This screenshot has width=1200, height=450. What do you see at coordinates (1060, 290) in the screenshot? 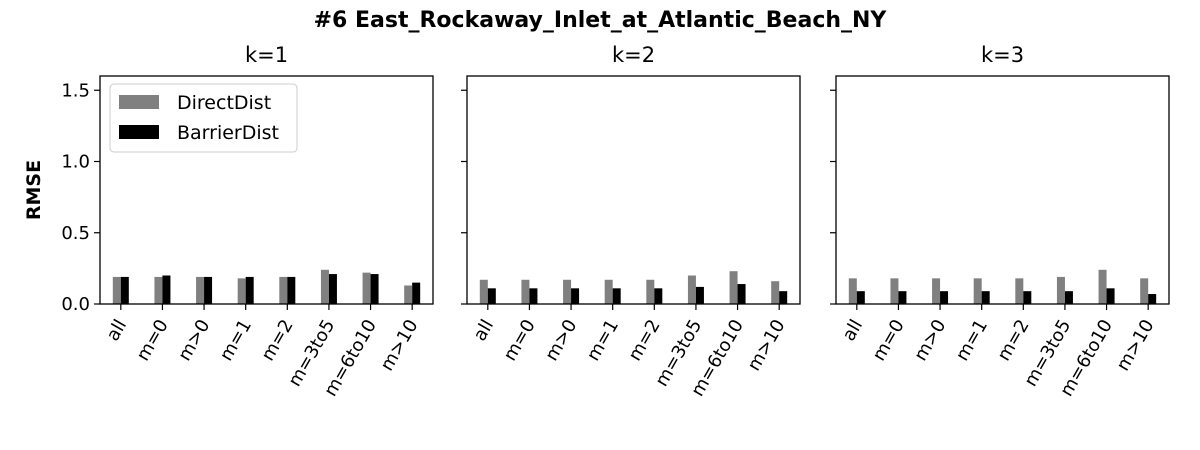
I see `panel-k-3-bar-directdist-m-3to5` at bounding box center [1060, 290].